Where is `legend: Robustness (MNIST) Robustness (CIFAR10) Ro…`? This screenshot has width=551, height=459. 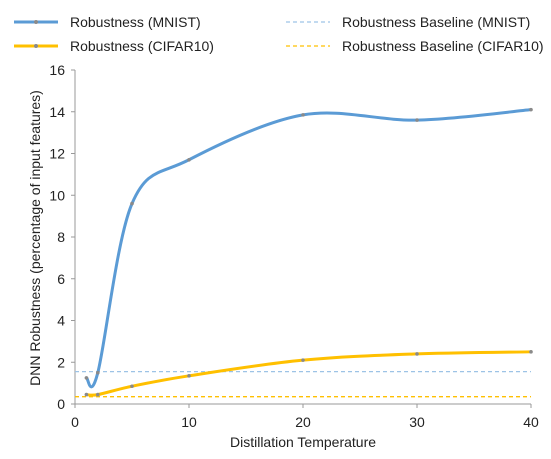
legend: Robustness (MNIST) Robustness (CIFAR10) Ro… is located at coordinates (279, 34).